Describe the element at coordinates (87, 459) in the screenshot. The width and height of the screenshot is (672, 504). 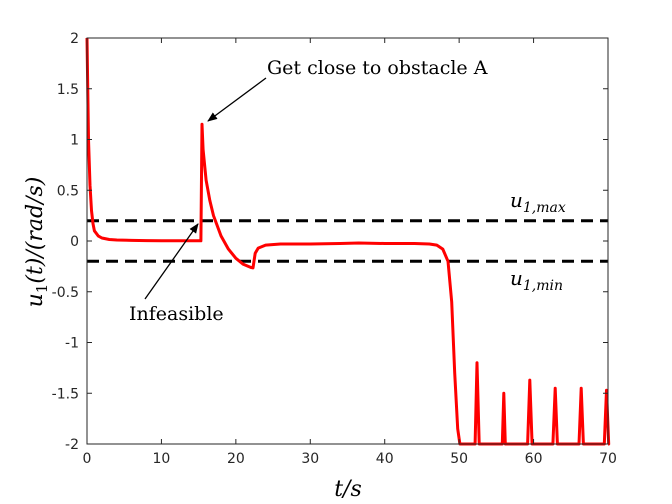
I see `x-tick-label: 0` at that location.